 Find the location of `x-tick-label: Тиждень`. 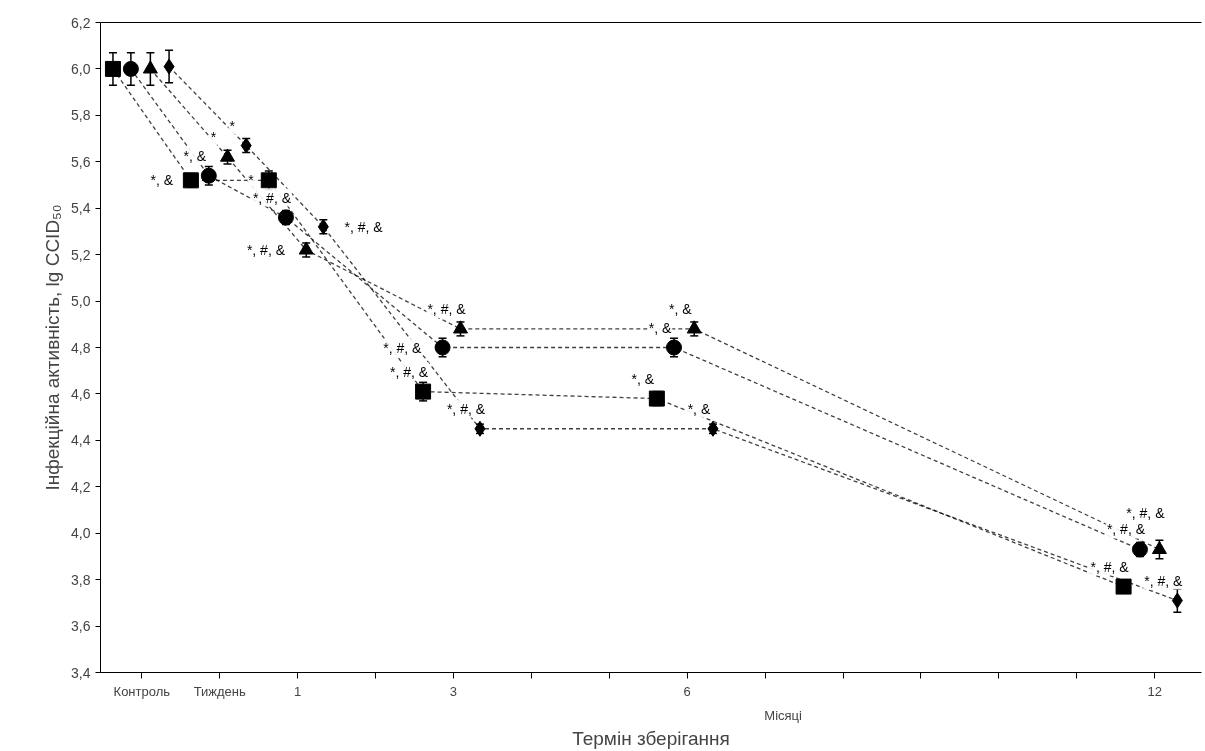

x-tick-label: Тиждень is located at coordinates (219, 691).